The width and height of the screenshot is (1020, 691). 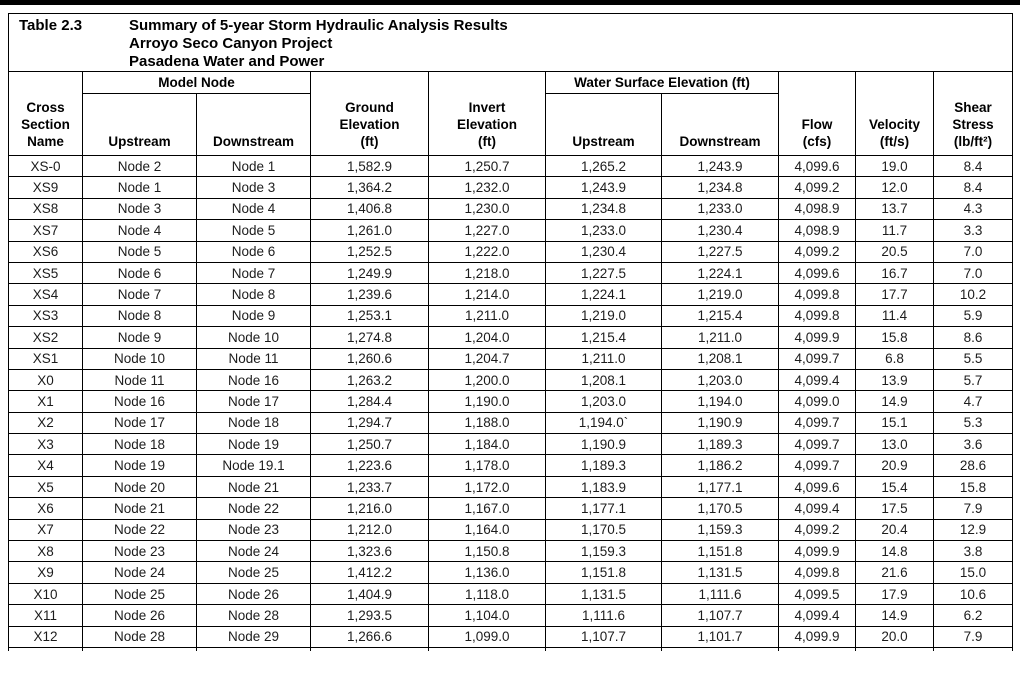 What do you see at coordinates (487, 615) in the screenshot?
I see `cell-invert_elevation_ft: 1,104.0` at bounding box center [487, 615].